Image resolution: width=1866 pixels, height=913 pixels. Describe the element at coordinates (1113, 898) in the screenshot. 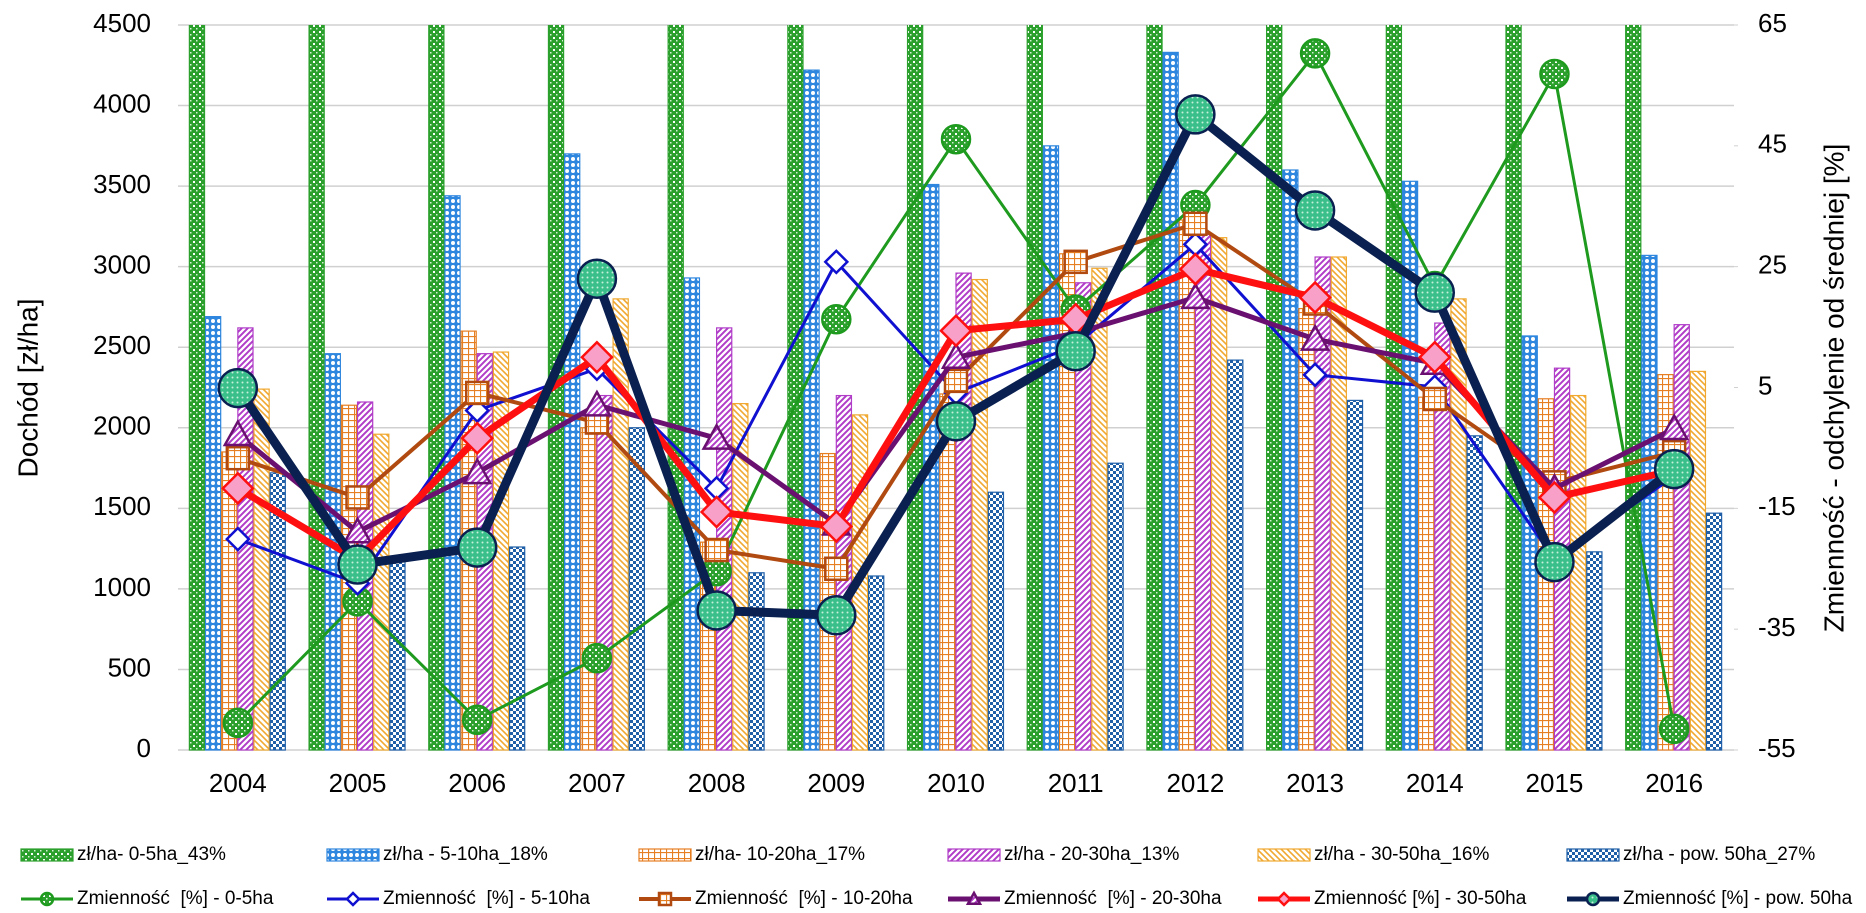

I see `legend-label: Zmienność [%] - 20-30ha` at that location.